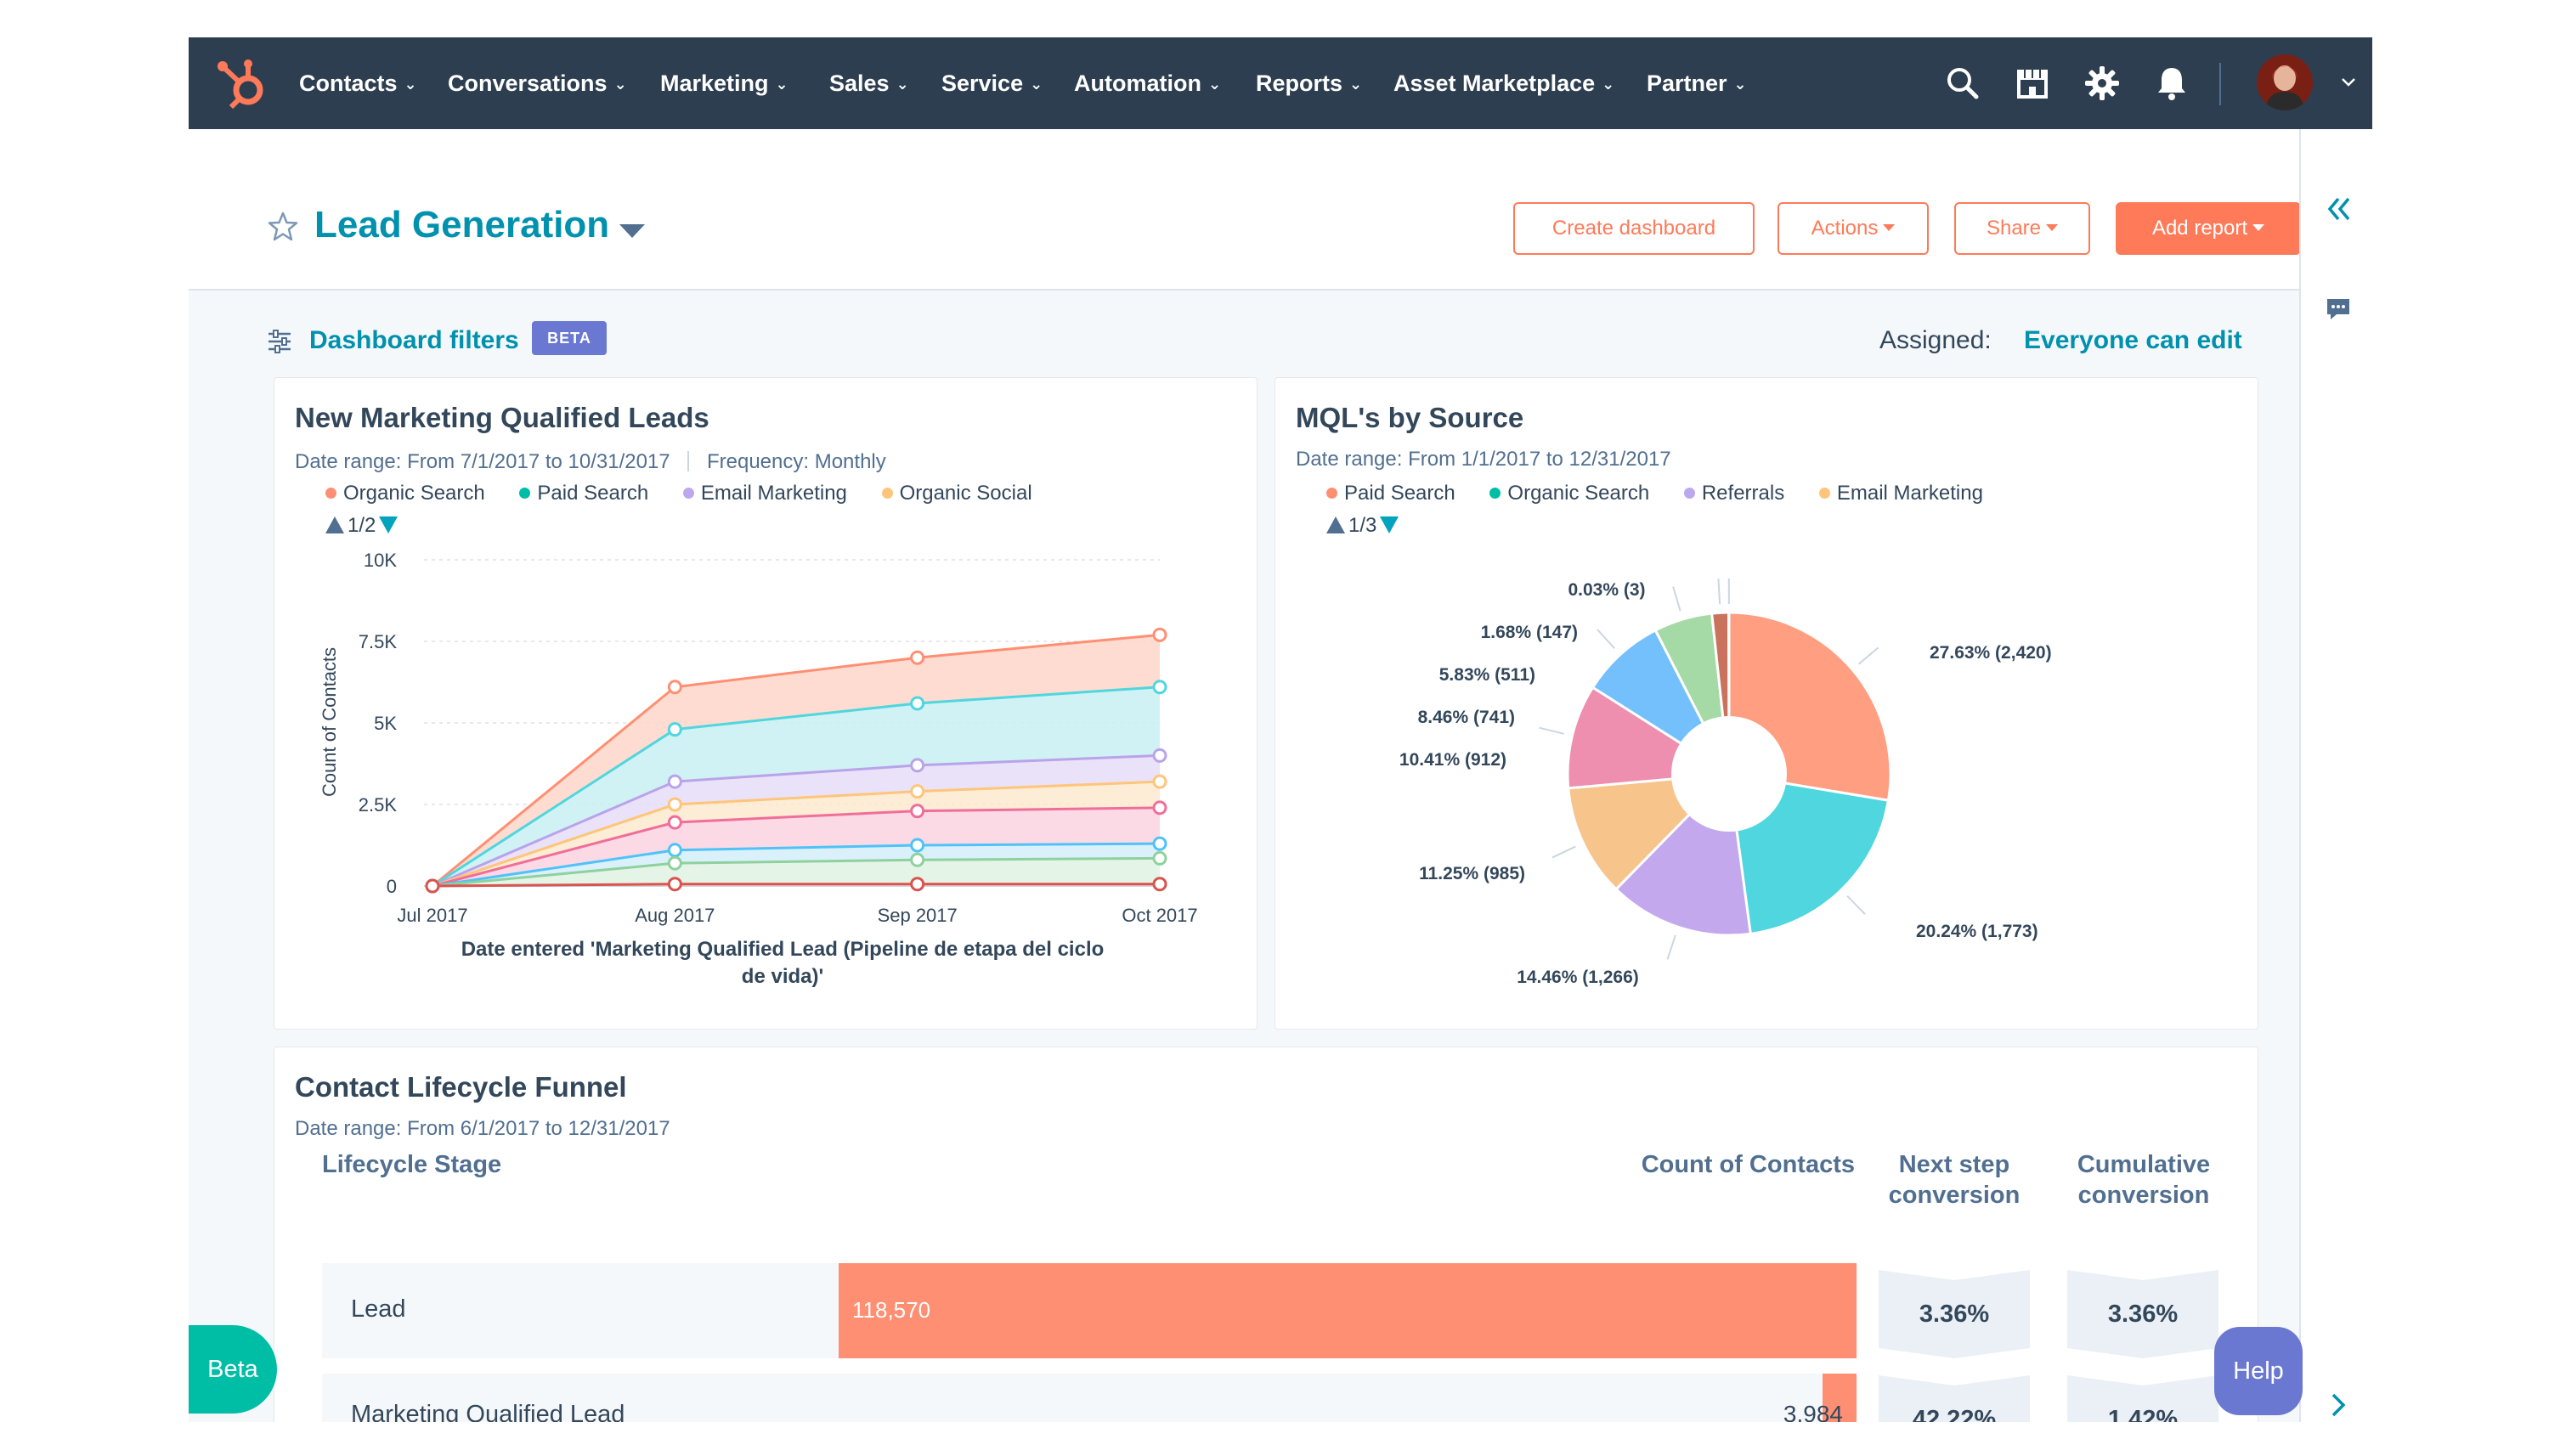 The image size is (2549, 1456). What do you see at coordinates (1890, 228) in the screenshot?
I see `caret-down-icon` at bounding box center [1890, 228].